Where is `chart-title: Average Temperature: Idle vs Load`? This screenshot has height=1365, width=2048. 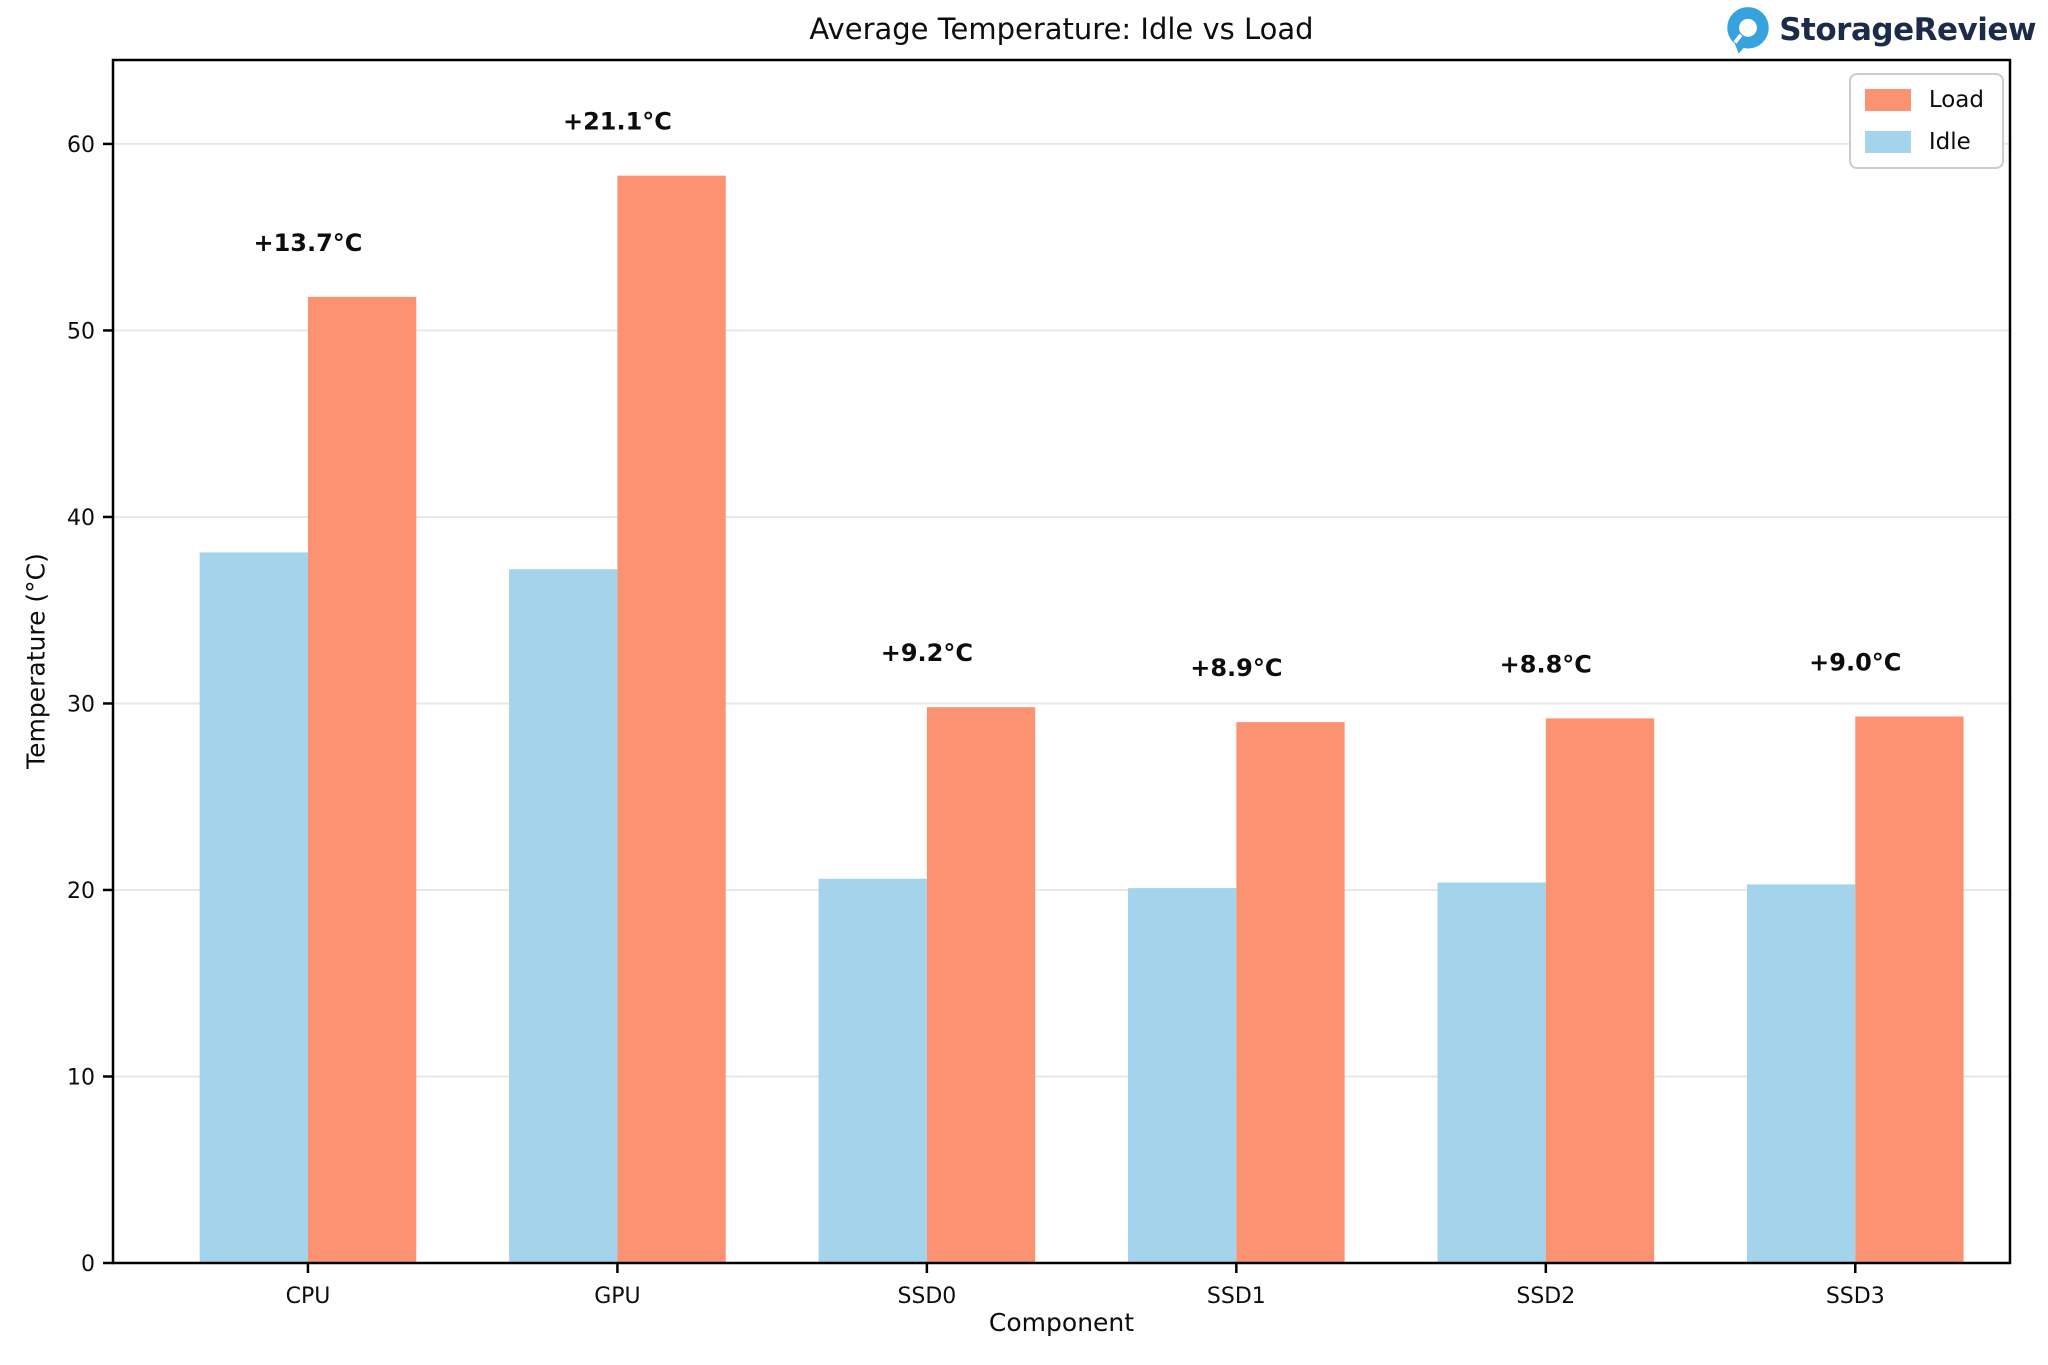 chart-title: Average Temperature: Idle vs Load is located at coordinates (1061, 29).